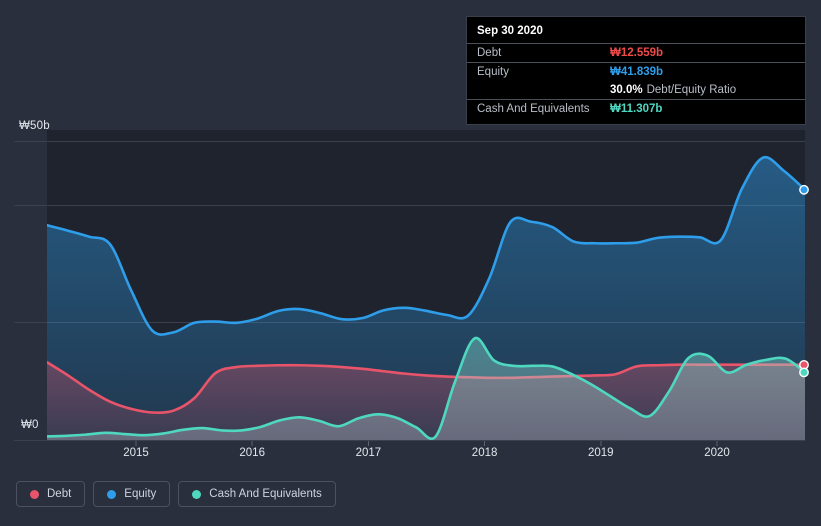 The height and width of the screenshot is (526, 821). Describe the element at coordinates (176, 494) in the screenshot. I see `chart-legend: Debt Equity Cash And Equivalents` at that location.